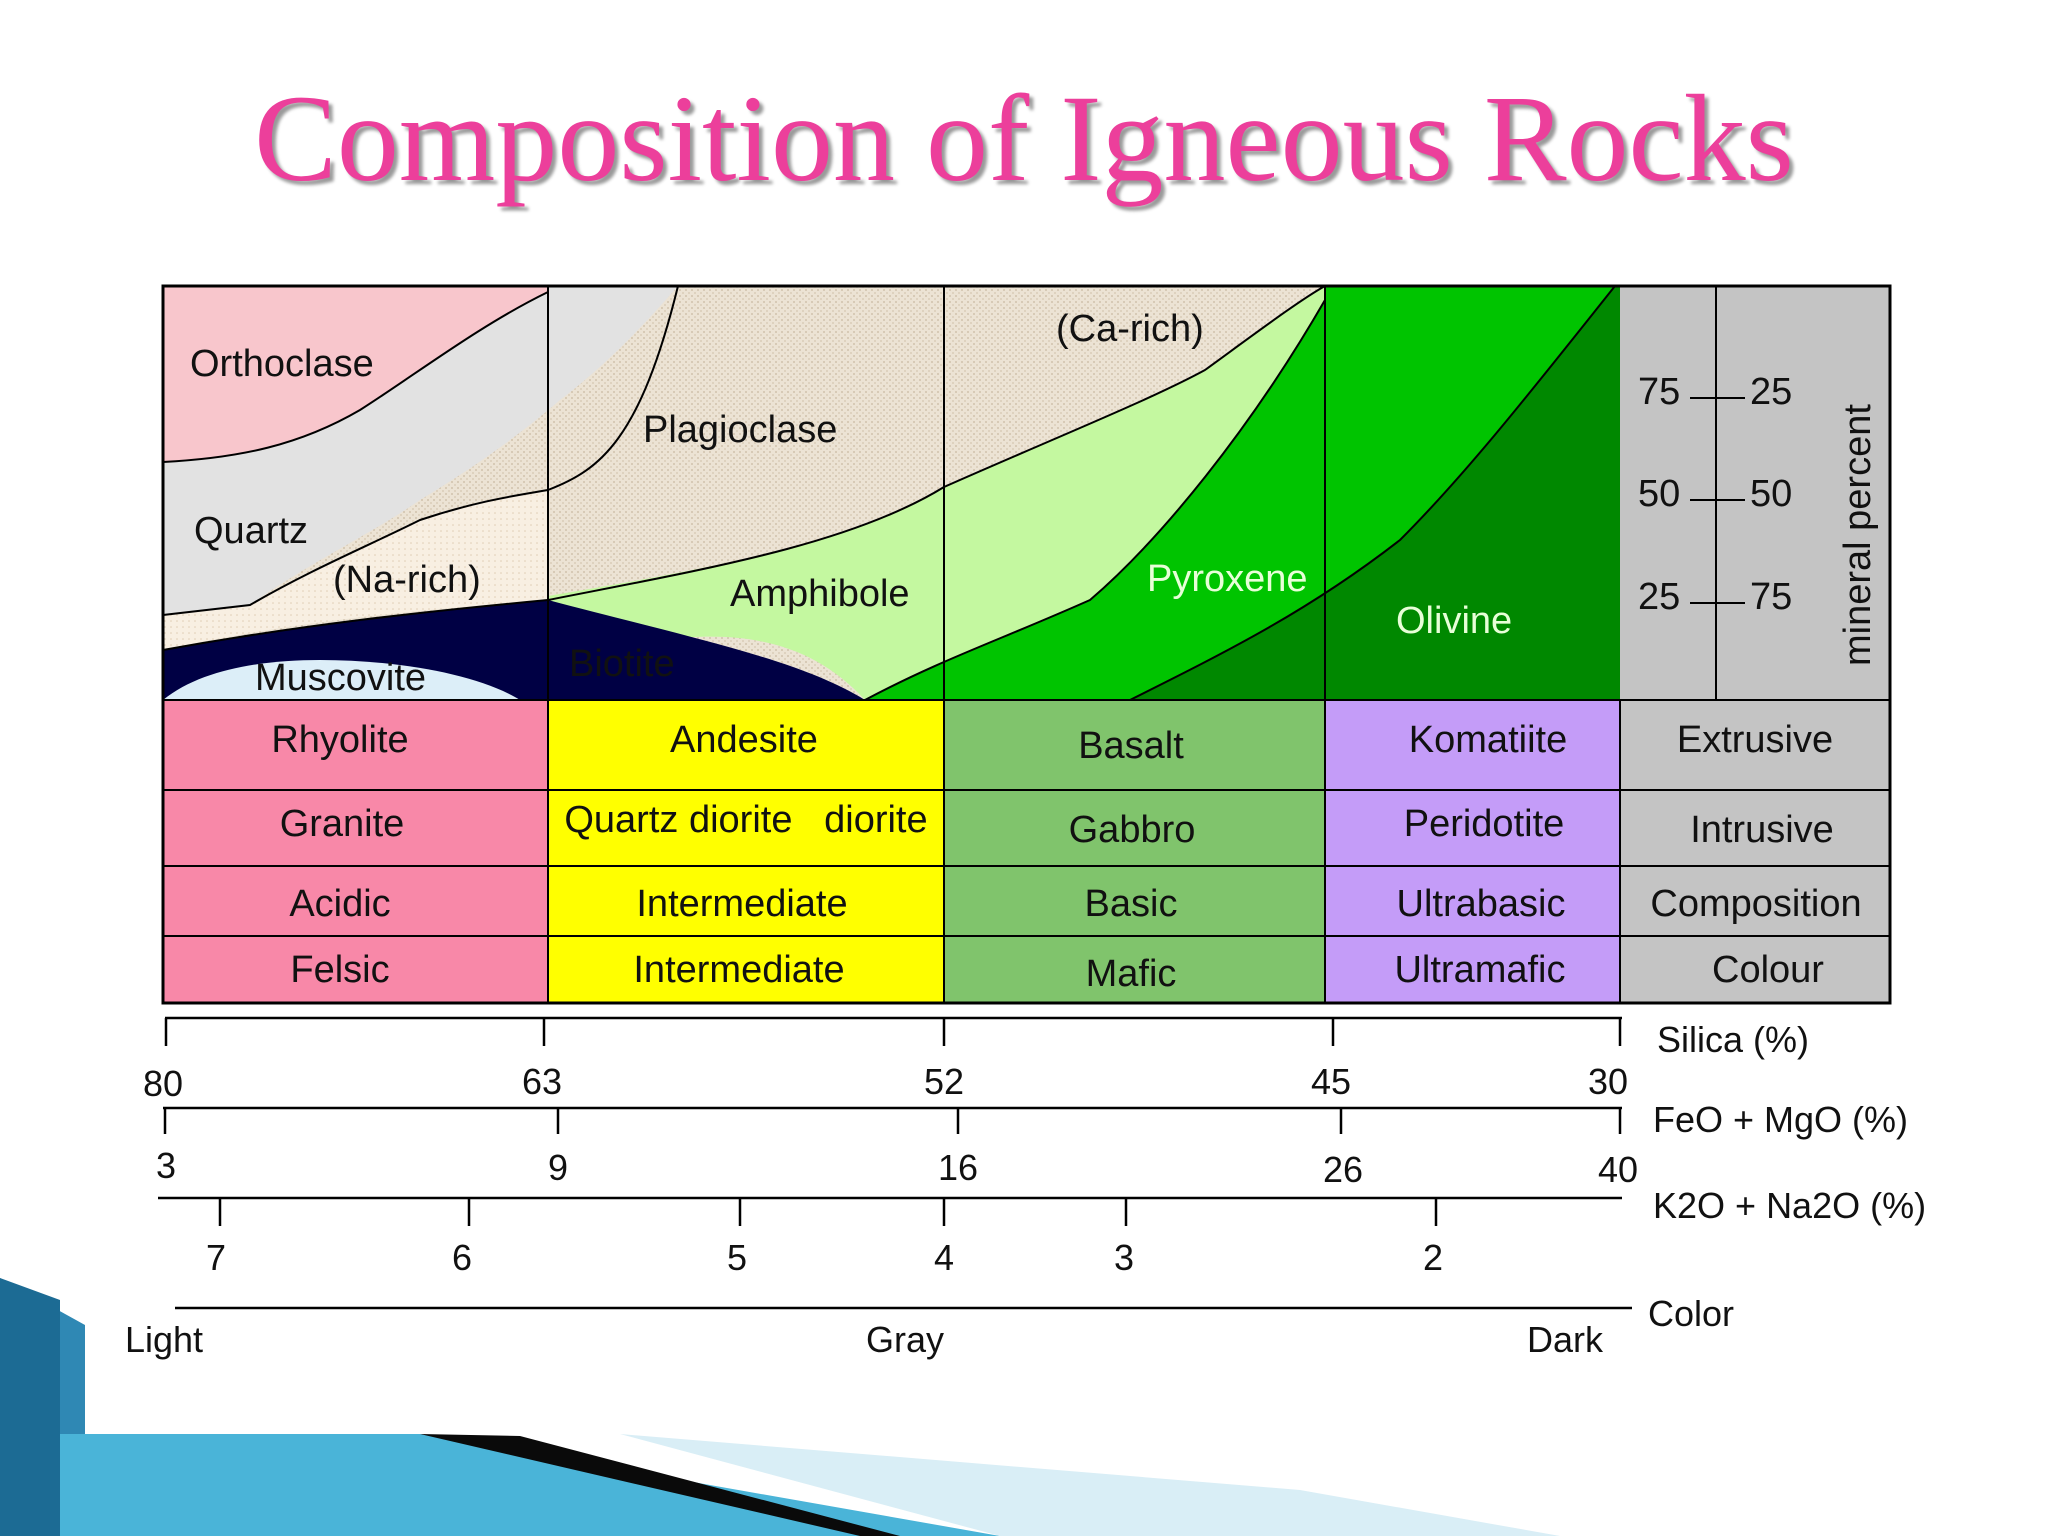 Image resolution: width=2048 pixels, height=1536 pixels. What do you see at coordinates (342, 824) in the screenshot?
I see `cell-granite: Granite` at bounding box center [342, 824].